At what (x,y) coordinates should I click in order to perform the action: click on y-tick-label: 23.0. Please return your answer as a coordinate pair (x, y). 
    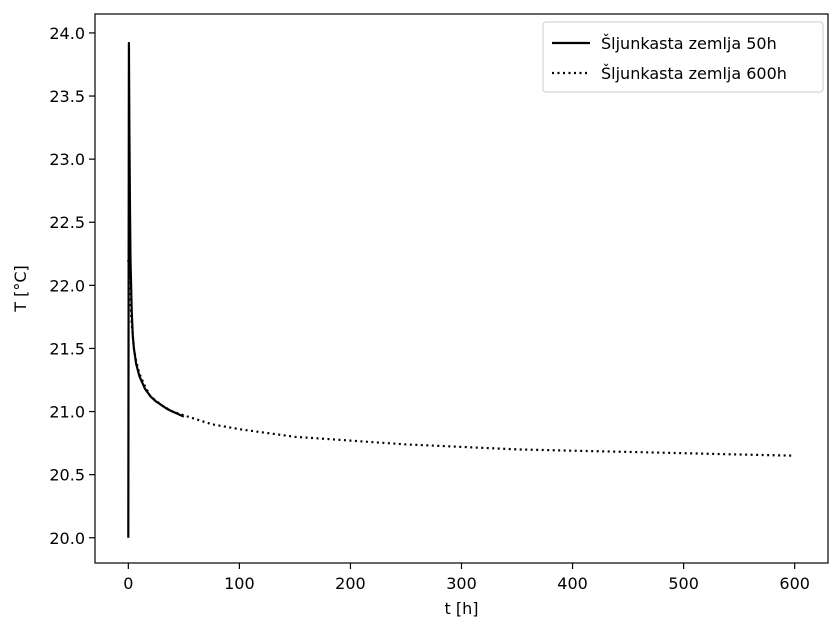
    Looking at the image, I should click on (67, 159).